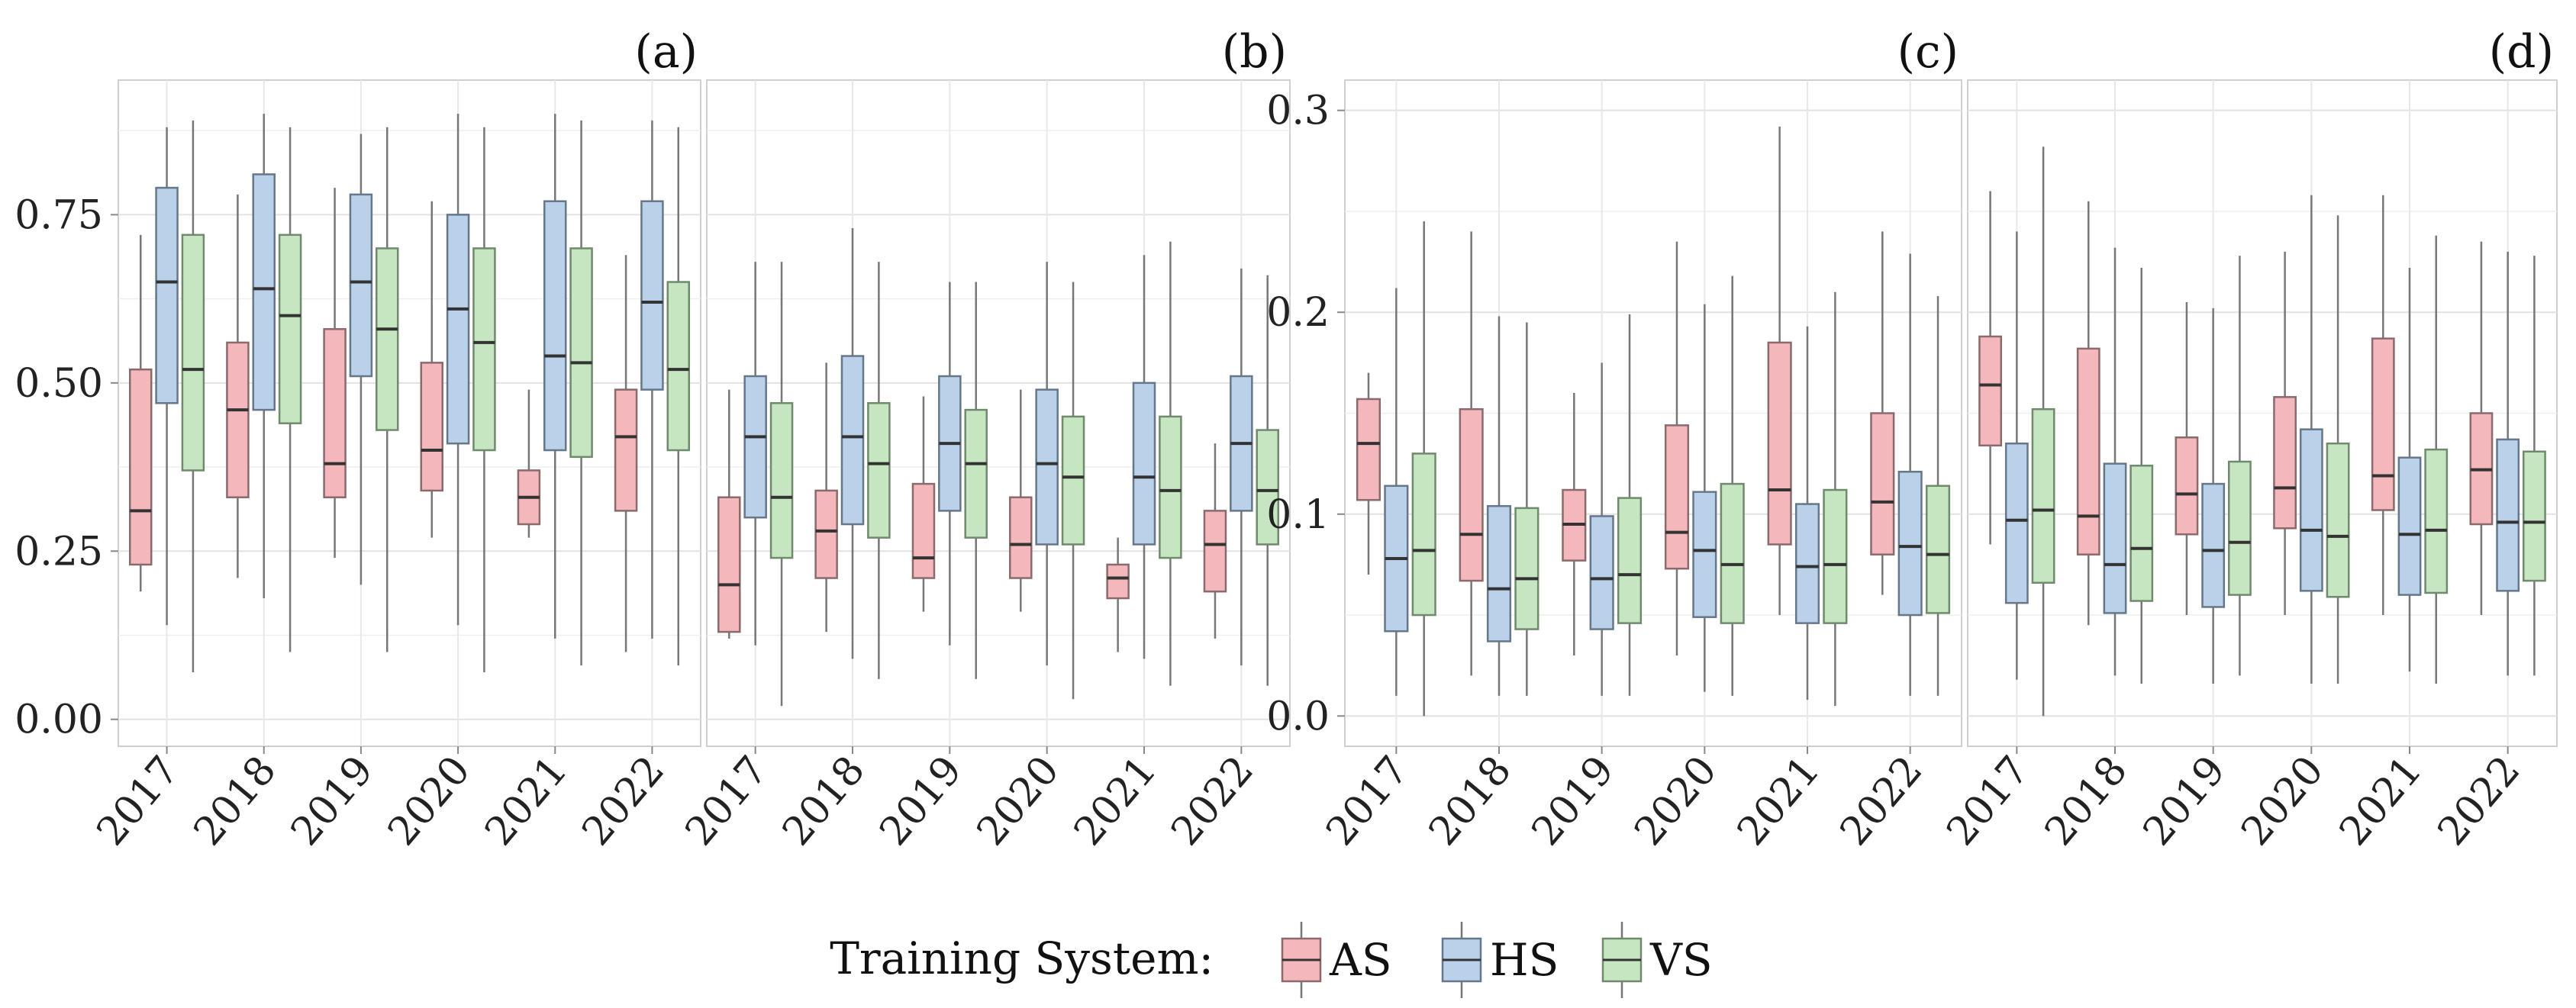 This screenshot has width=2576, height=1008. Describe the element at coordinates (1681, 960) in the screenshot. I see `legend-label: VS` at that location.